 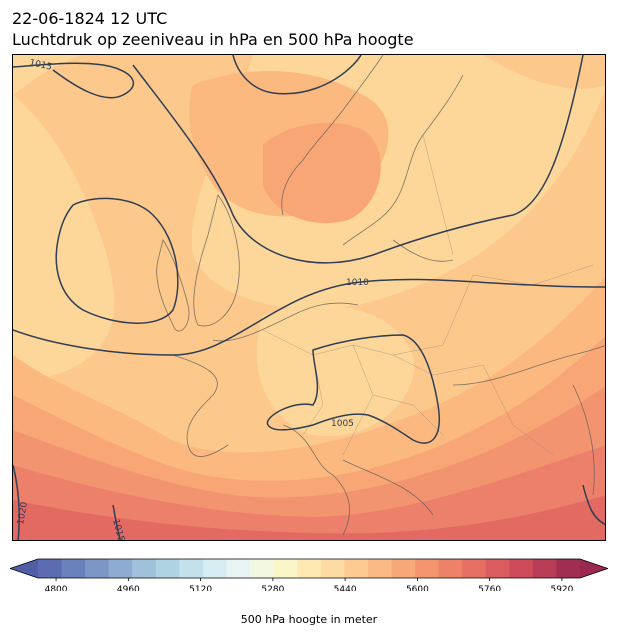 What do you see at coordinates (417, 588) in the screenshot?
I see `colorbar-tick-label: 5600` at bounding box center [417, 588].